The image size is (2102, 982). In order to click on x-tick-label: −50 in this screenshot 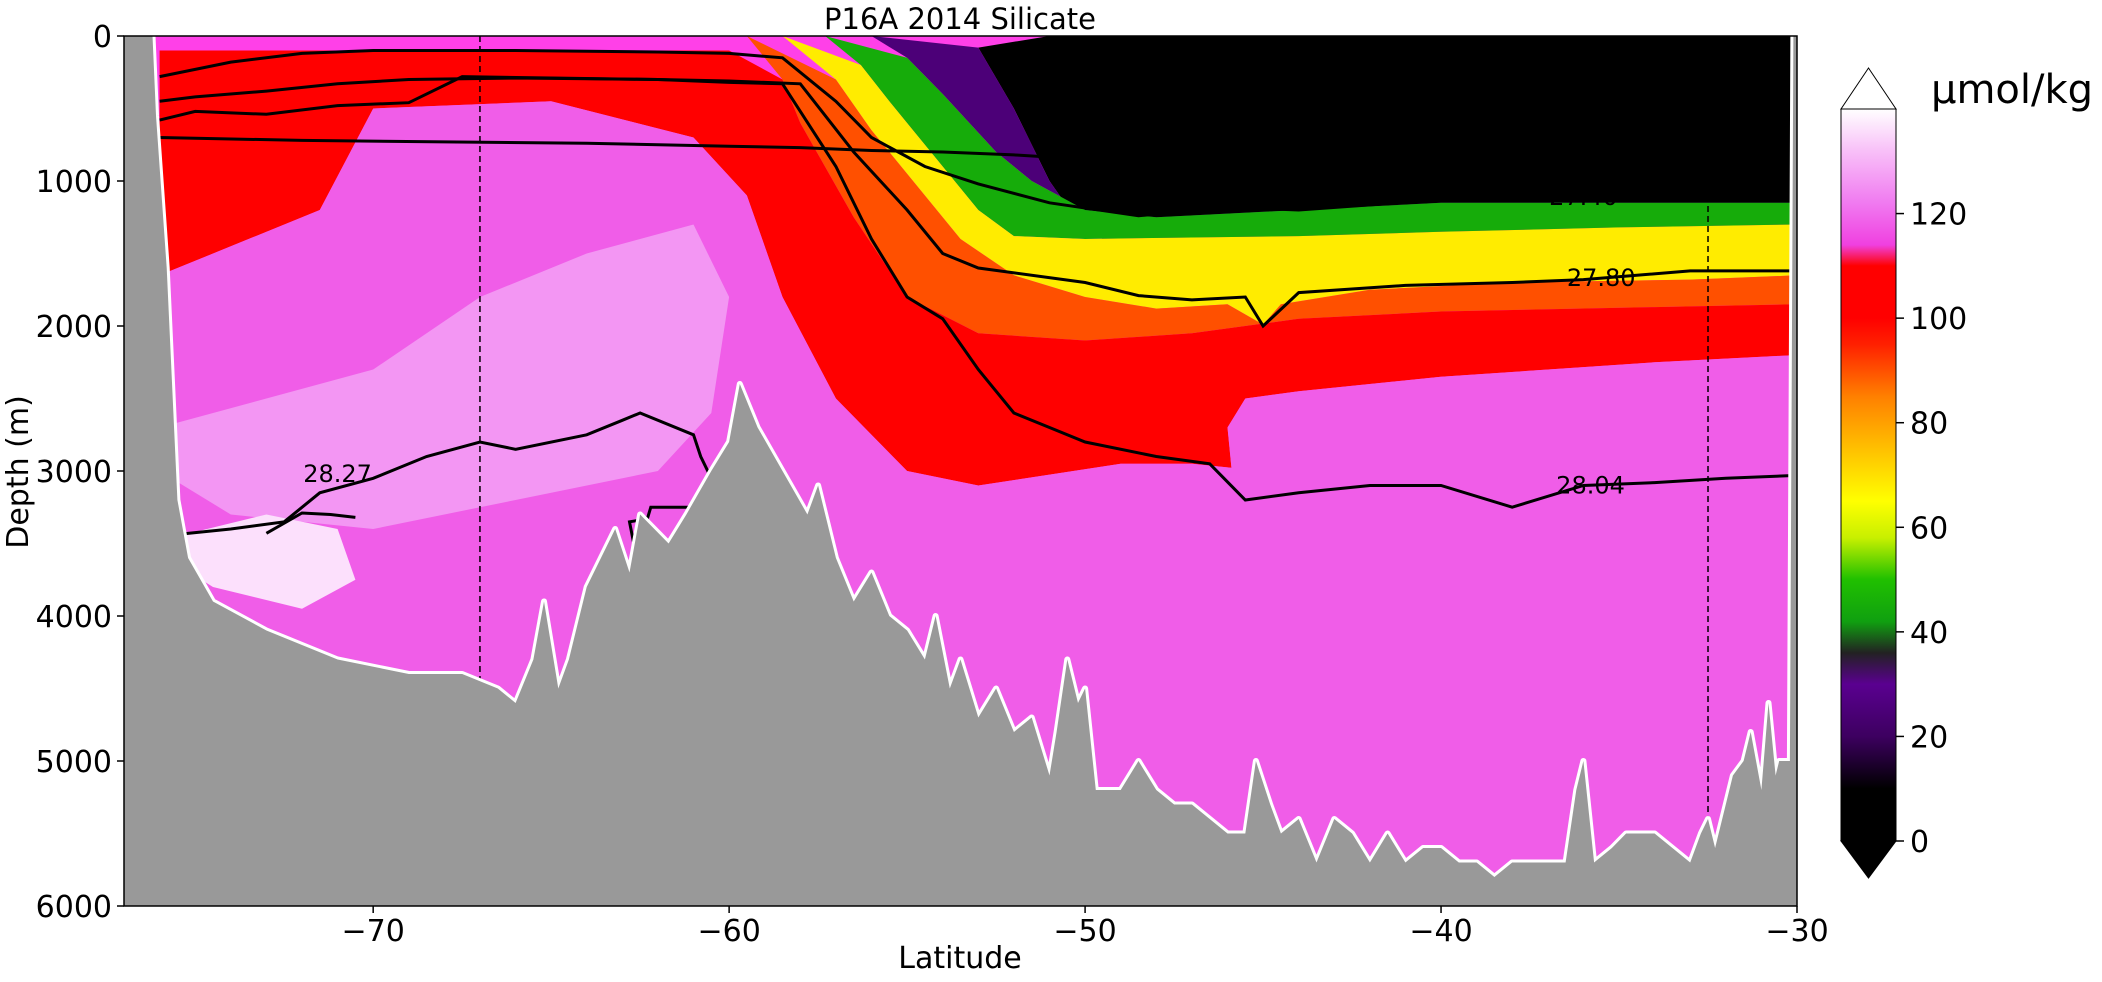, I will do `click(1084, 931)`.